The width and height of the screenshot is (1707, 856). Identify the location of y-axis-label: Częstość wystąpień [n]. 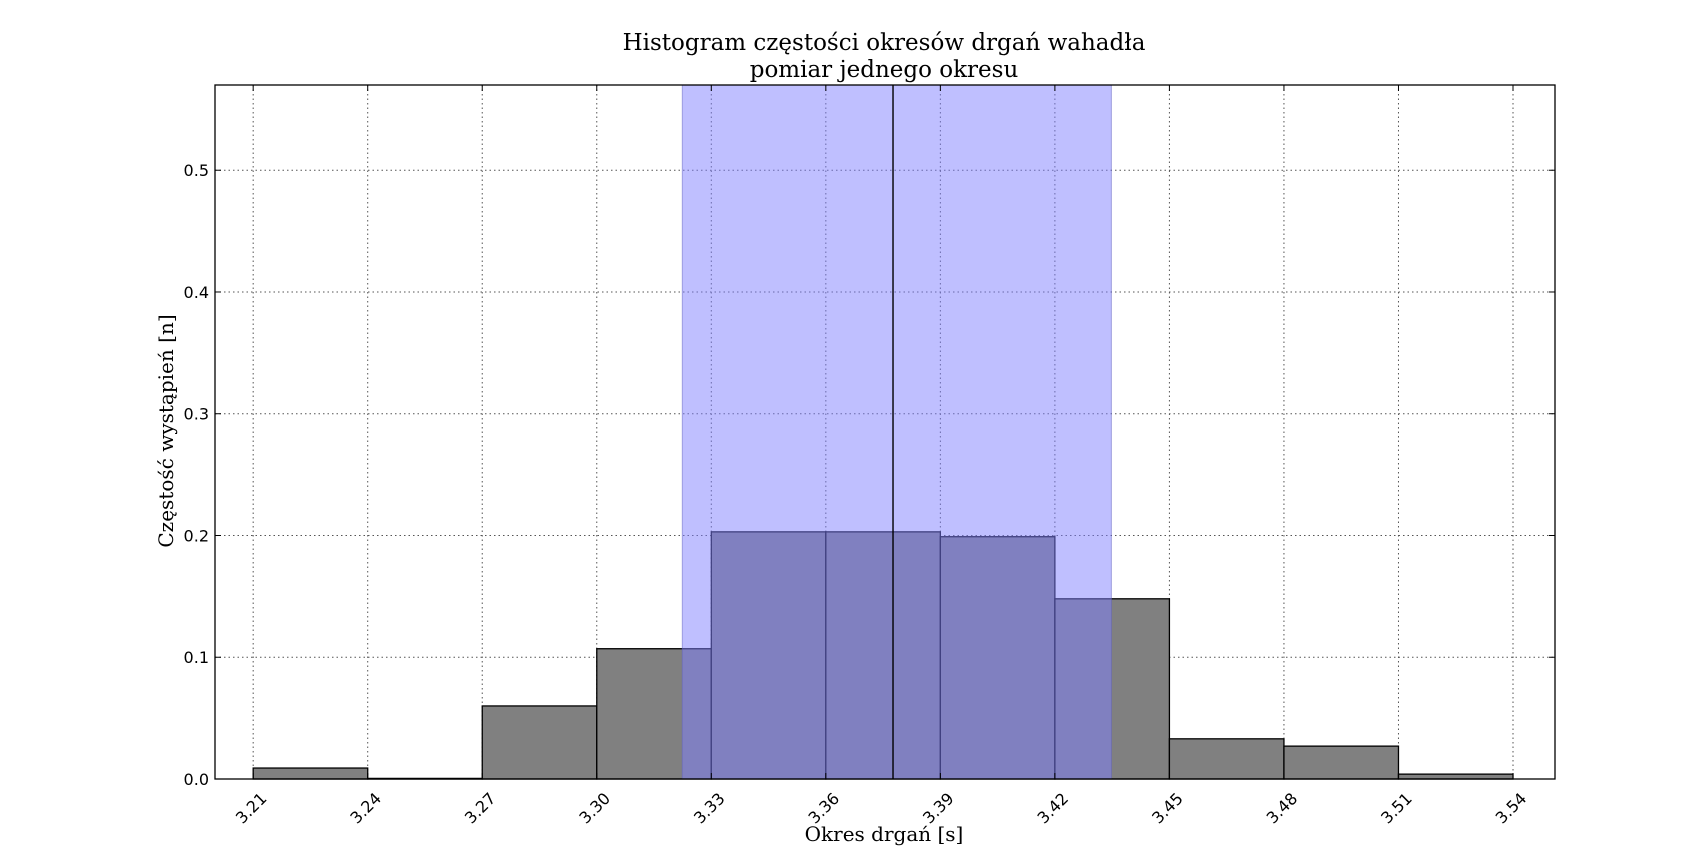
(166, 430).